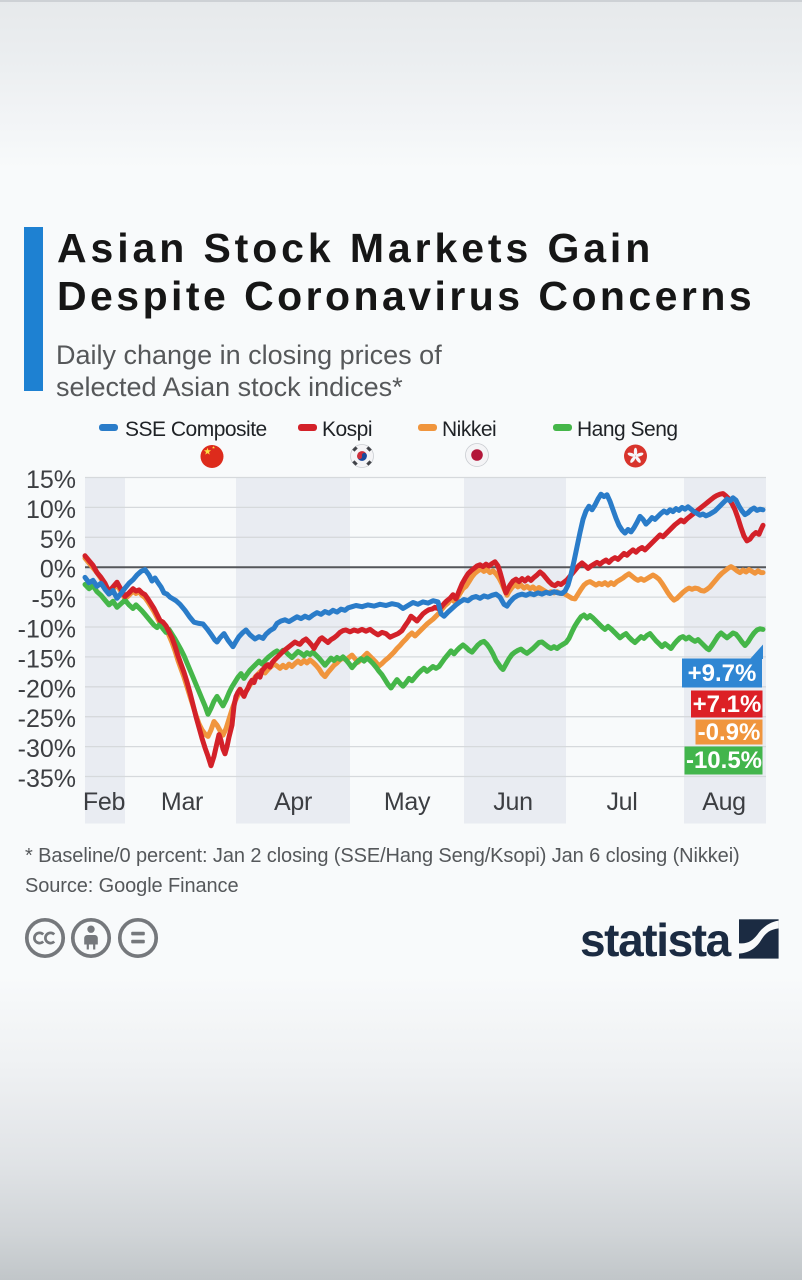 Image resolution: width=802 pixels, height=1285 pixels. Describe the element at coordinates (229, 387) in the screenshot. I see `svg-text: selected Asian stock indices*` at that location.